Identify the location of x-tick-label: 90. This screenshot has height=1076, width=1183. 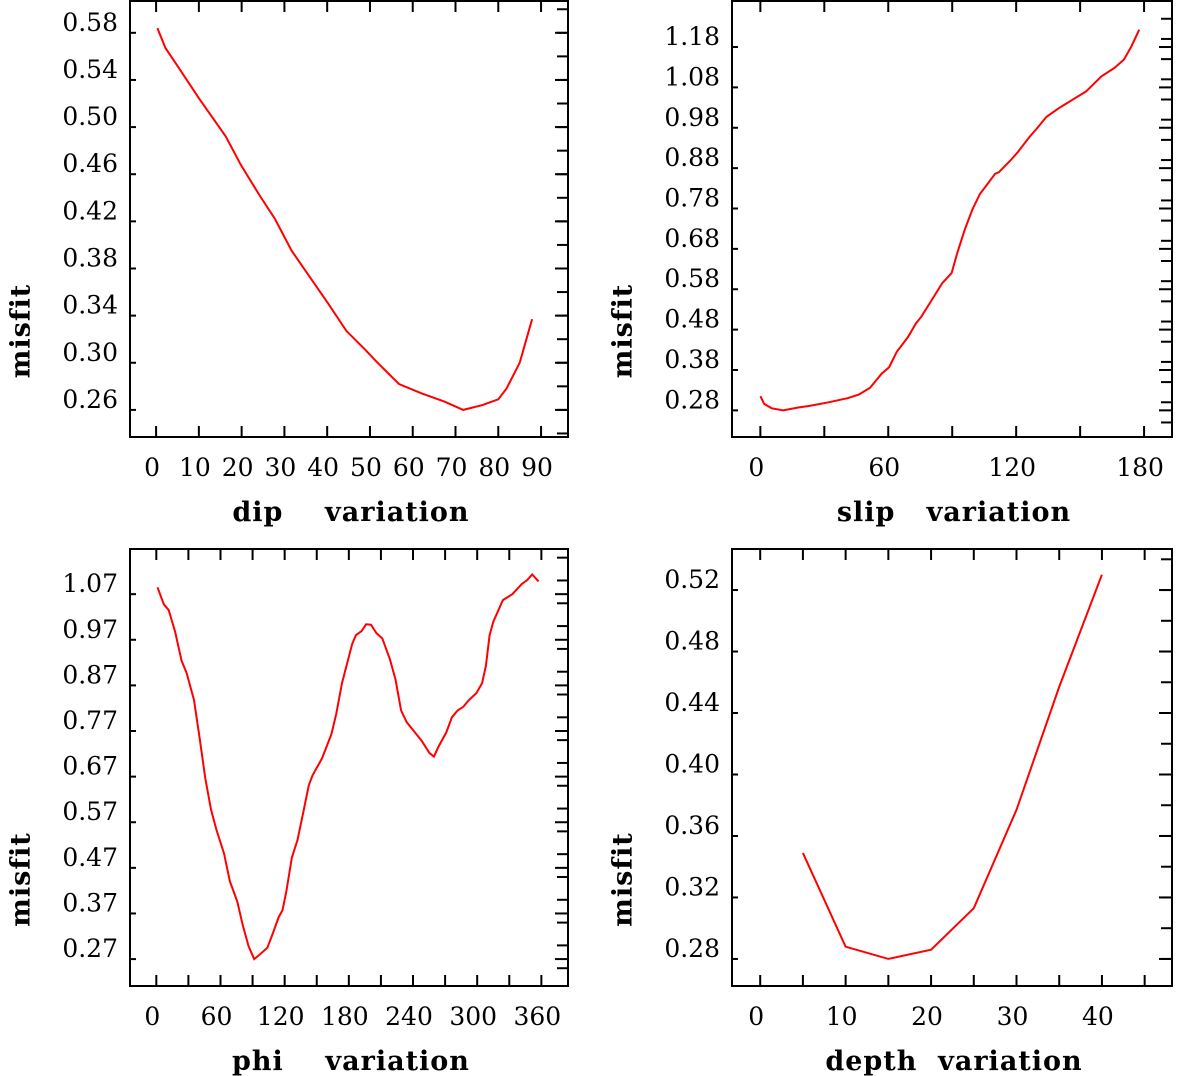
(537, 467).